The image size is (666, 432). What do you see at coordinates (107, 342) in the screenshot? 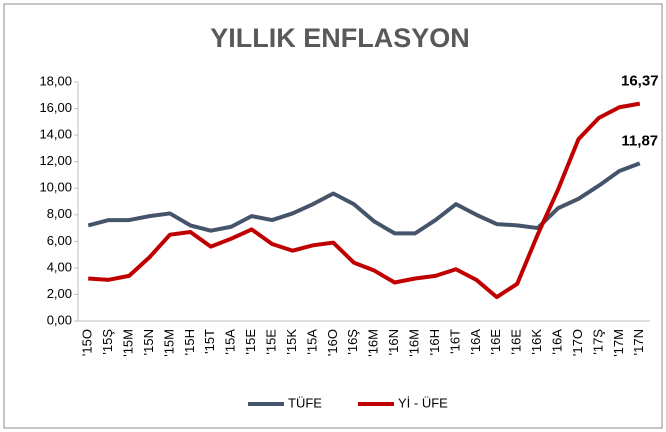
I see `x-tick-label: '15Ş` at bounding box center [107, 342].